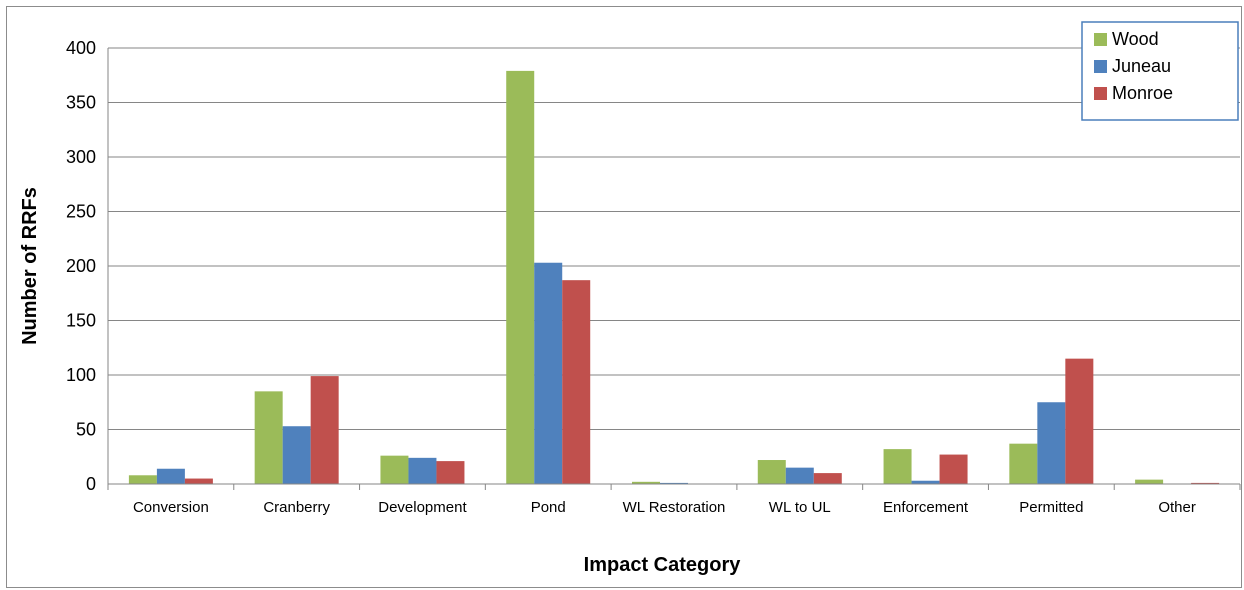 Image resolution: width=1244 pixels, height=590 pixels. I want to click on y-tick-labels: 0 50 100 150 200 250 300 350 400, so click(81, 266).